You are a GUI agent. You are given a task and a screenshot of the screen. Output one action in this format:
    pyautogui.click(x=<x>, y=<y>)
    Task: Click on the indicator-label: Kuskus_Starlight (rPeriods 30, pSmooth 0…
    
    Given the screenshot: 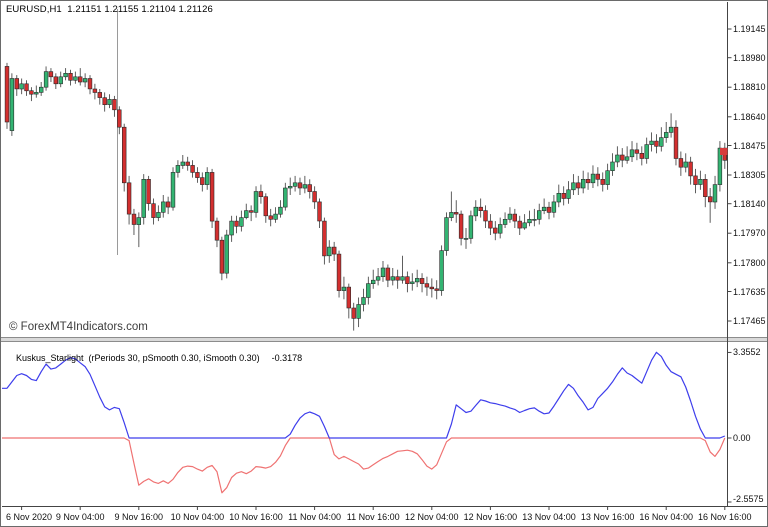 What is the action you would take?
    pyautogui.click(x=154, y=358)
    